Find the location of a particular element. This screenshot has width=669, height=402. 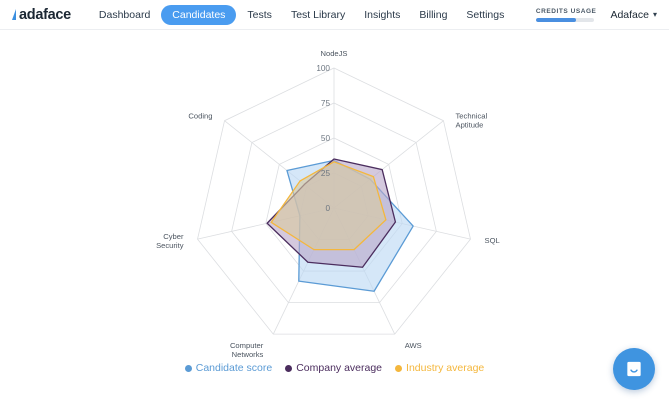

legend-label: Candidate score is located at coordinates (234, 368).